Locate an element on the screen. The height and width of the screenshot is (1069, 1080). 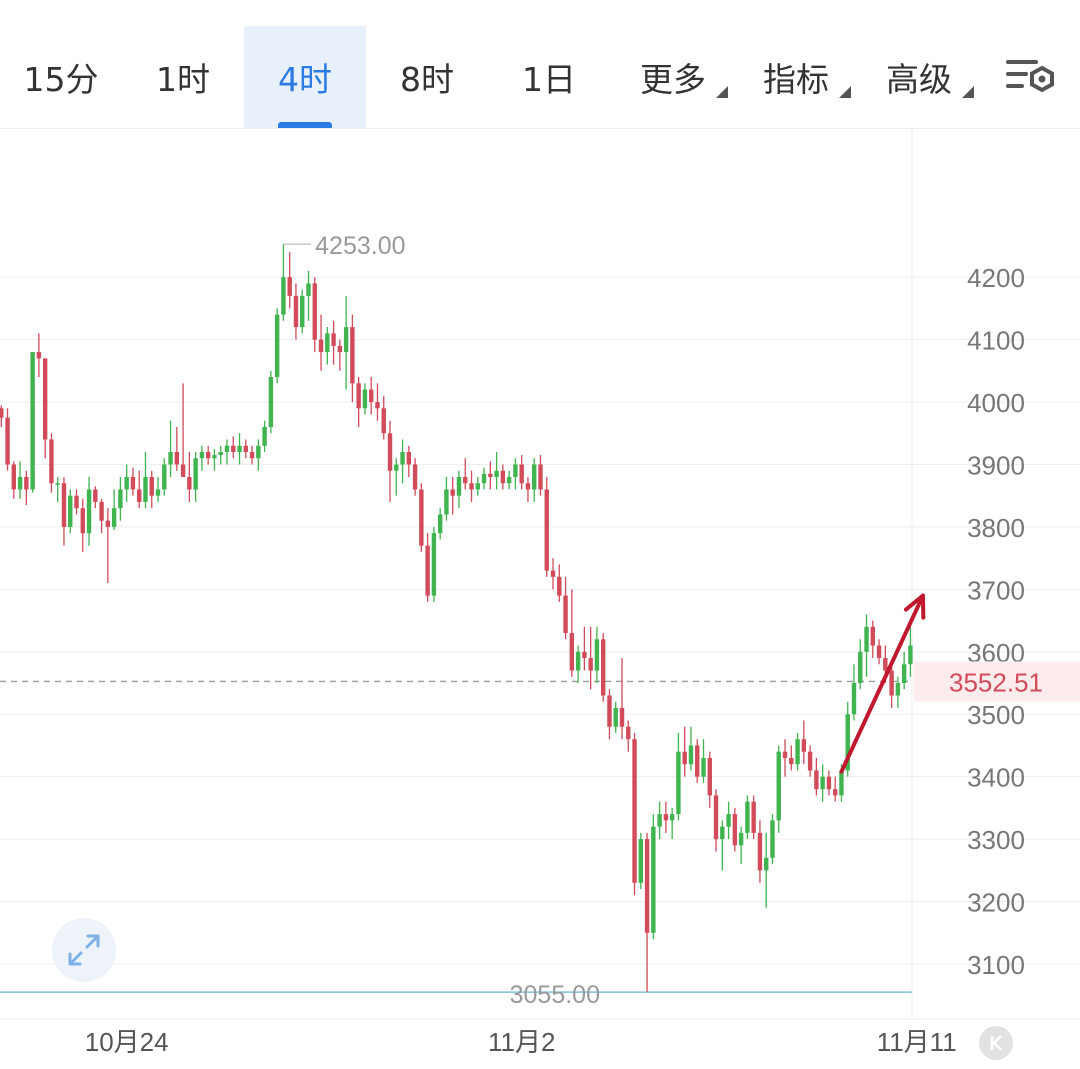
y-tick-label: 4200 is located at coordinates (996, 278).